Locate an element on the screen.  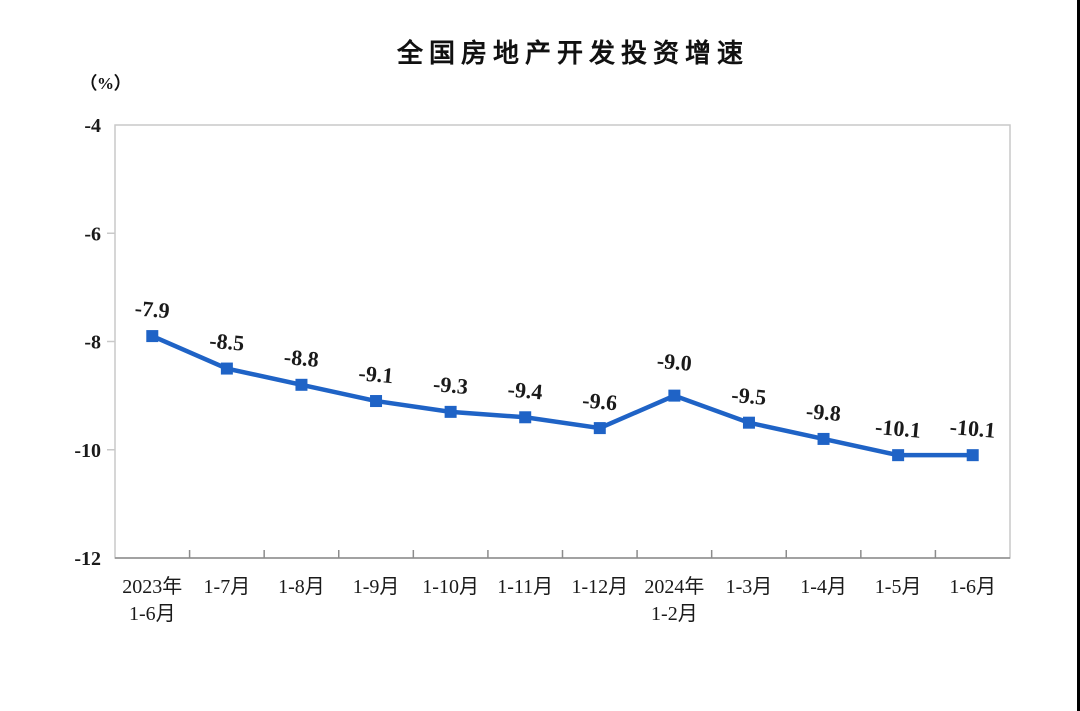
data-point-label: -9.4 is located at coordinates (525, 391).